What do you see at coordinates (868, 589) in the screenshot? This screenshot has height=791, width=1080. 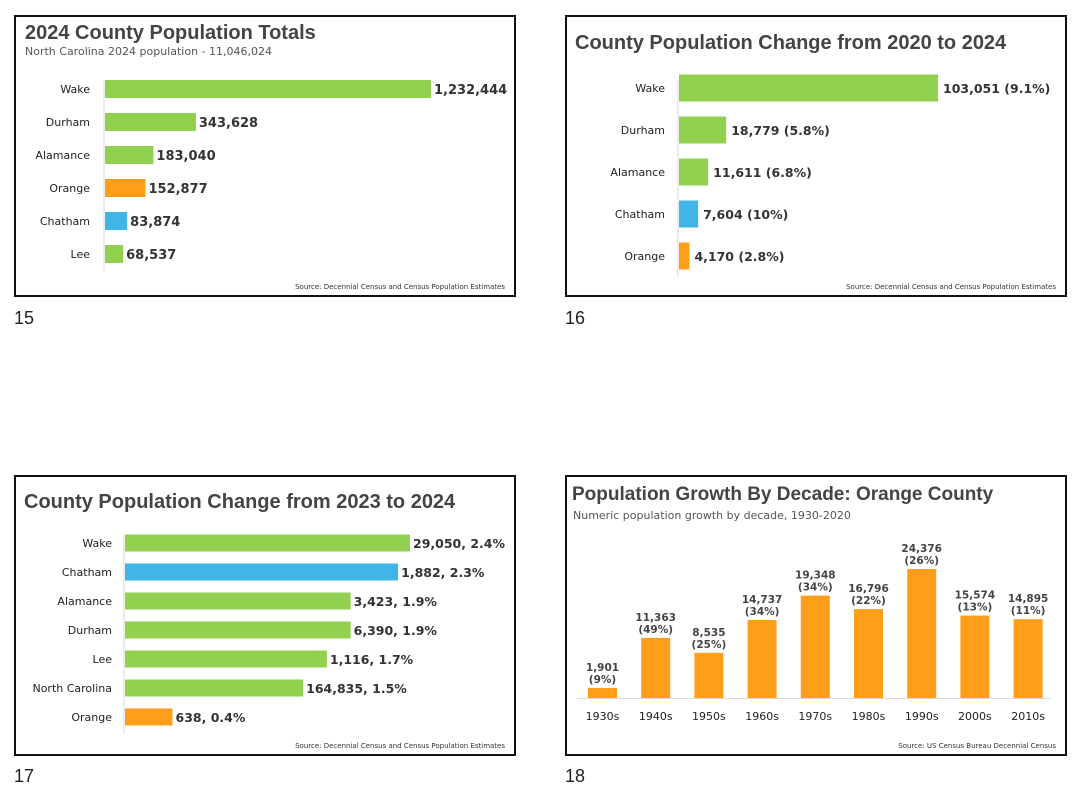 I see `data-label-value: 16,796` at bounding box center [868, 589].